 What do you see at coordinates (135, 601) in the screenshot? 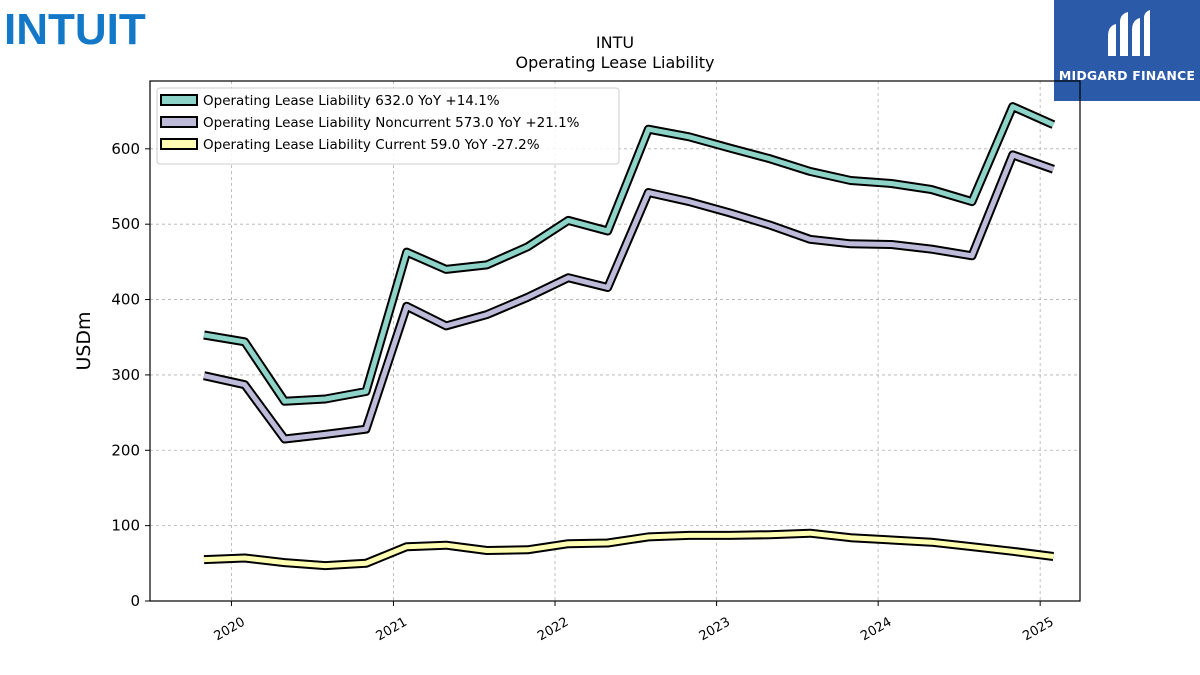
I see `y-tick-label: 0` at bounding box center [135, 601].